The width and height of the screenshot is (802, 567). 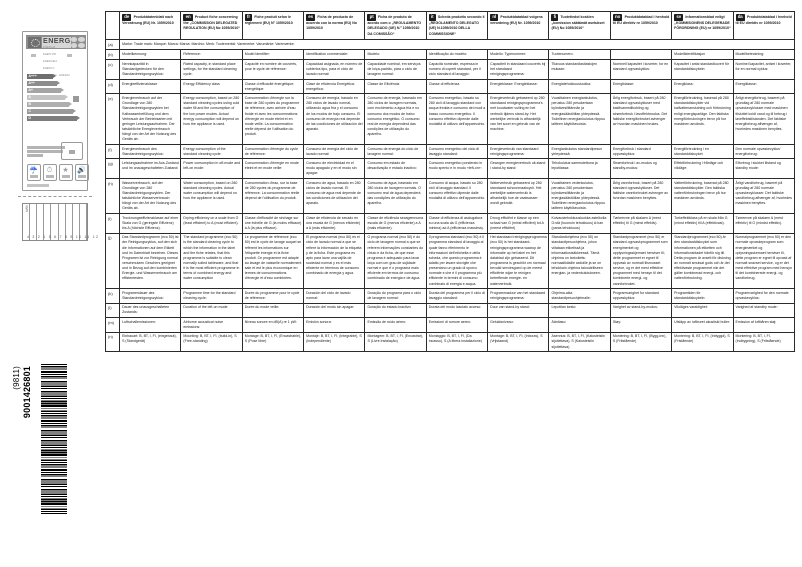 I want to click on language-tag-es: es, so click(x=311, y=17).